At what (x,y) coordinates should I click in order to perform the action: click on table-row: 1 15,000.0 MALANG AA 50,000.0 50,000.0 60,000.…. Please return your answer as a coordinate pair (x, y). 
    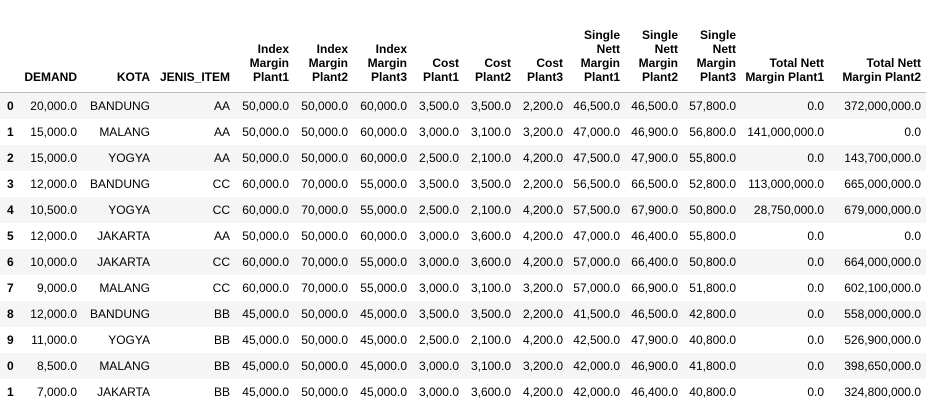
    Looking at the image, I should click on (463, 132).